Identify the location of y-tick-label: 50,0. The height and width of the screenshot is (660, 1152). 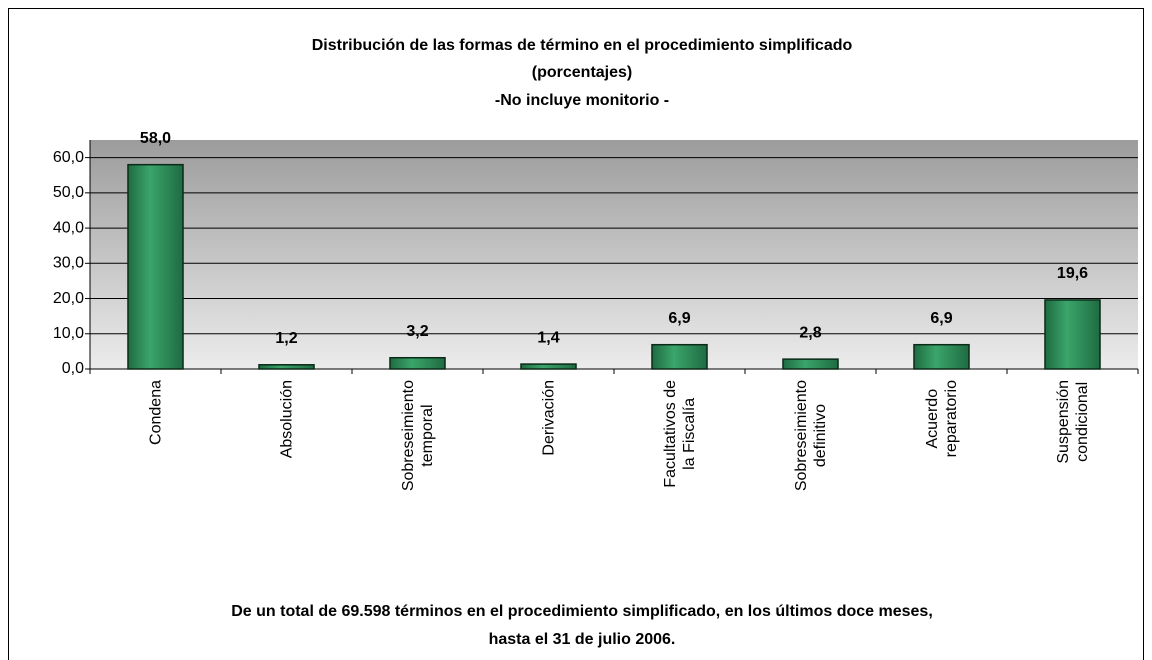
(68, 192).